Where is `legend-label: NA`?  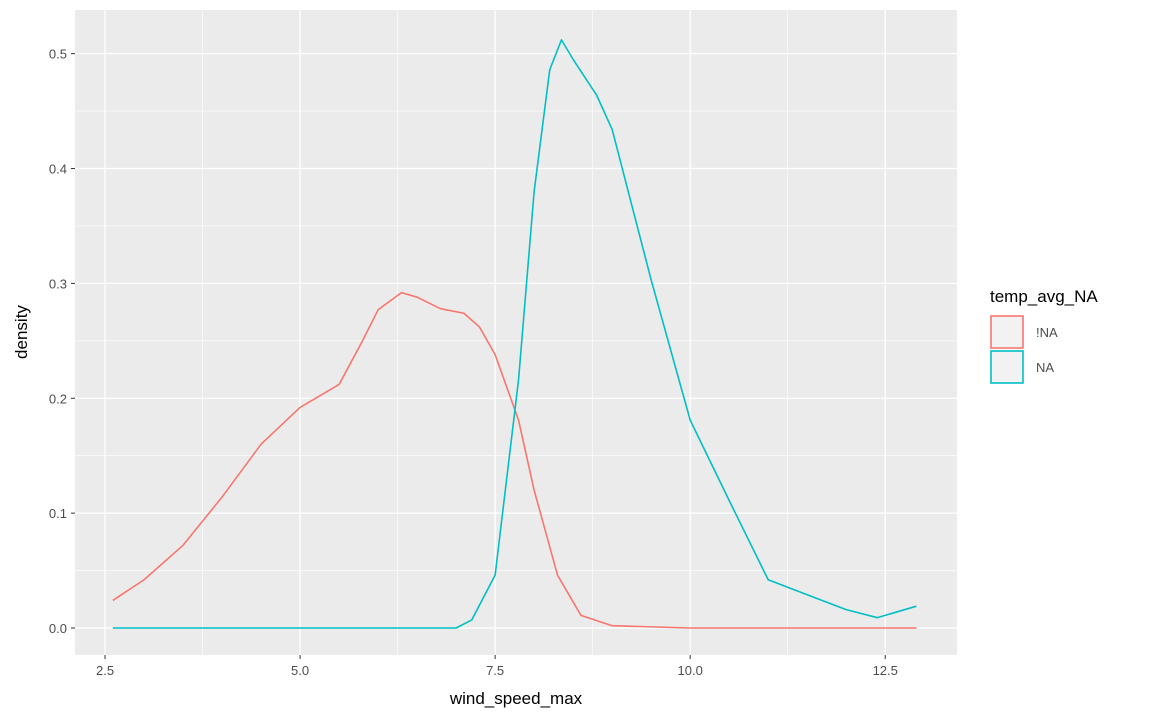
legend-label: NA is located at coordinates (1045, 367).